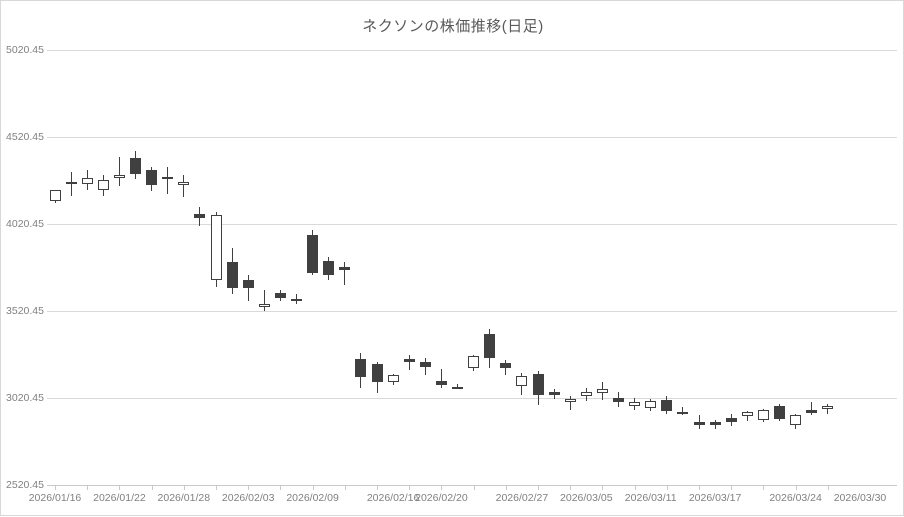 The height and width of the screenshot is (517, 904). What do you see at coordinates (393, 498) in the screenshot?
I see `x-axis-tick-label: 2026/02/16` at bounding box center [393, 498].